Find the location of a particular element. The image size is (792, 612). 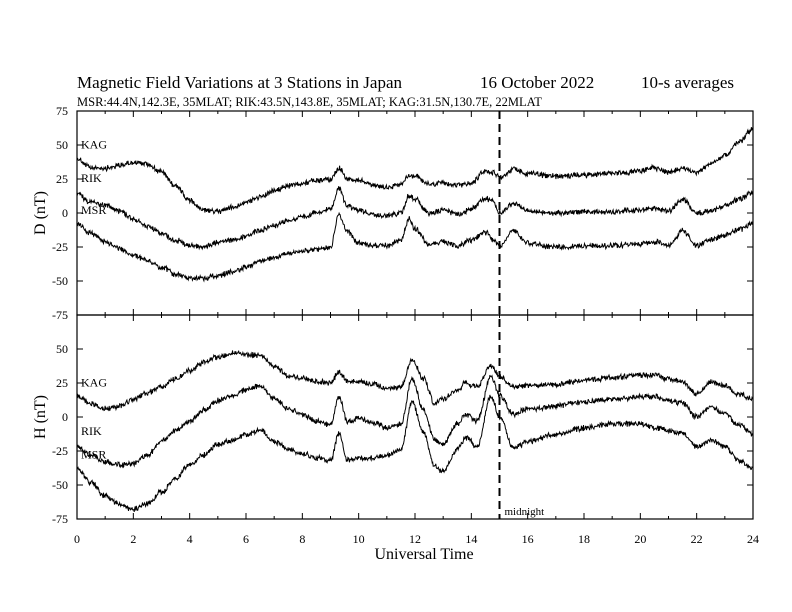

x-tick-label: 18 is located at coordinates (584, 539).